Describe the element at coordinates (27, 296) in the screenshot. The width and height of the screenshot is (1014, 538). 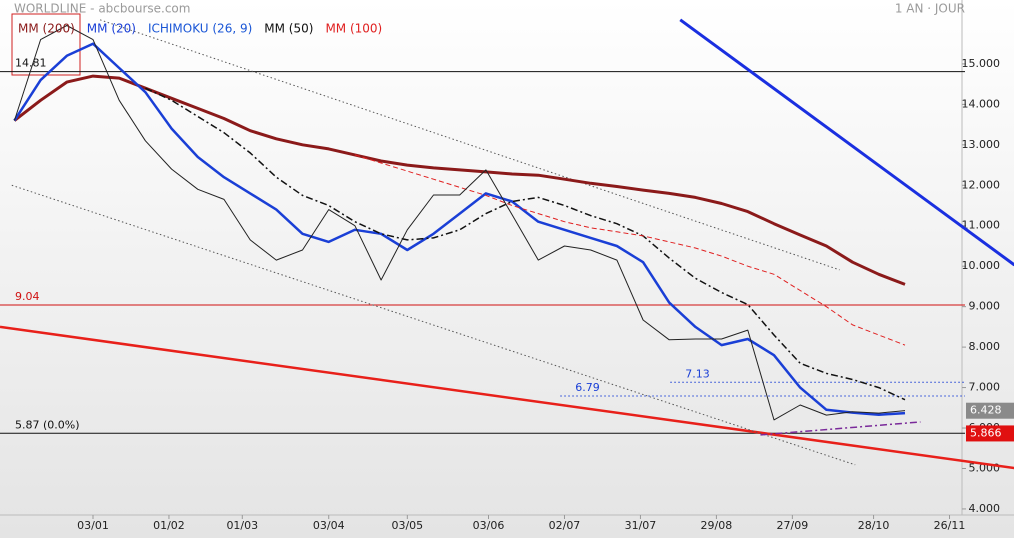
I see `level-label: 9.04` at that location.